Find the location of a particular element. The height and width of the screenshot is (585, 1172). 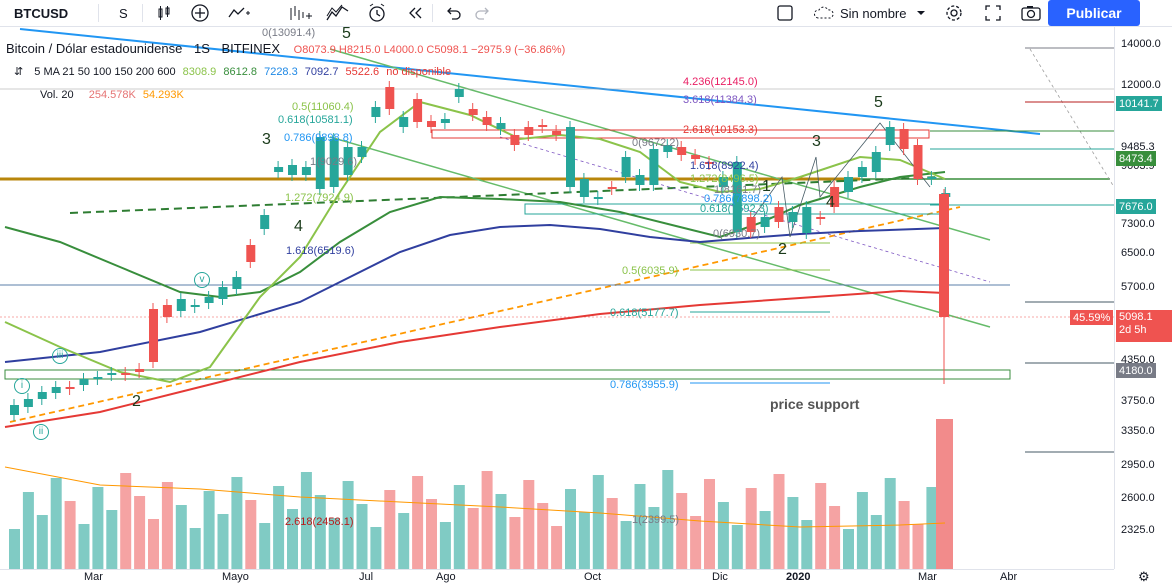

fib-label: 0(13091.4) is located at coordinates (289, 33).